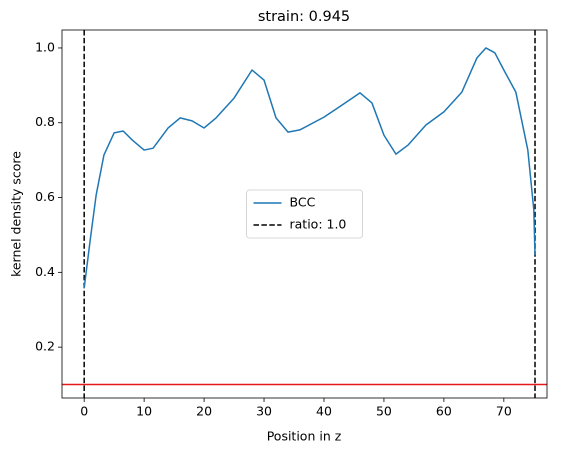 The height and width of the screenshot is (454, 567). What do you see at coordinates (504, 411) in the screenshot?
I see `x-tick-label: 70` at bounding box center [504, 411].